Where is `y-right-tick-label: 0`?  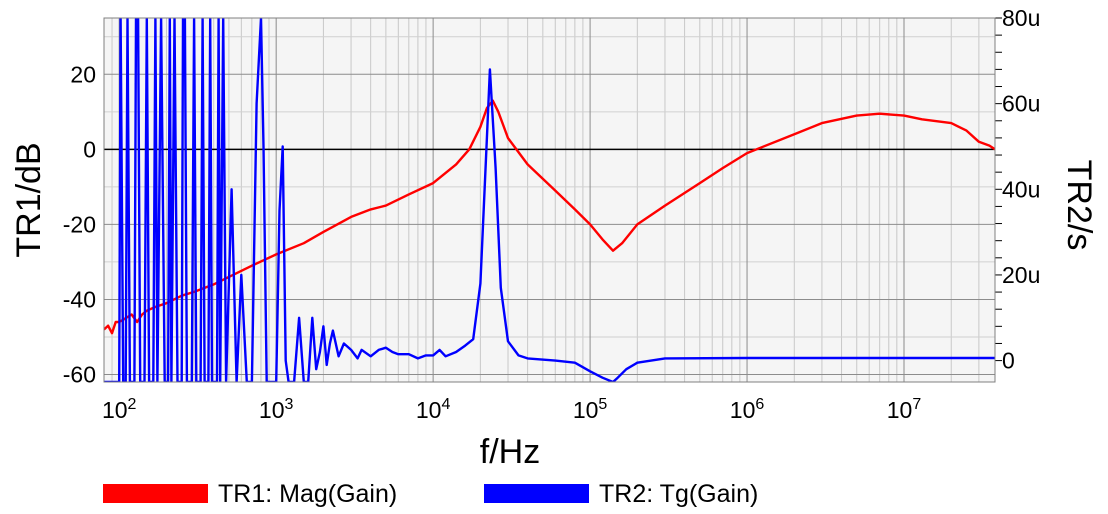 y-right-tick-label: 0 is located at coordinates (1008, 361).